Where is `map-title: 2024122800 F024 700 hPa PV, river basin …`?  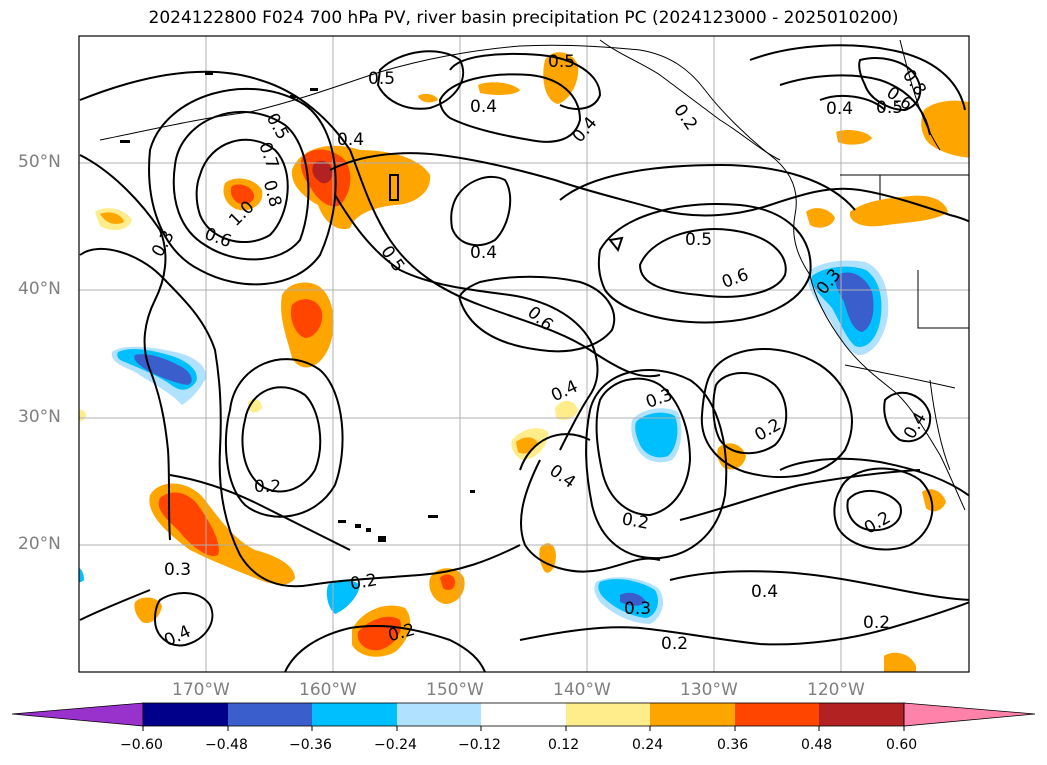
map-title: 2024122800 F024 700 hPa PV, river basin … is located at coordinates (523, 18).